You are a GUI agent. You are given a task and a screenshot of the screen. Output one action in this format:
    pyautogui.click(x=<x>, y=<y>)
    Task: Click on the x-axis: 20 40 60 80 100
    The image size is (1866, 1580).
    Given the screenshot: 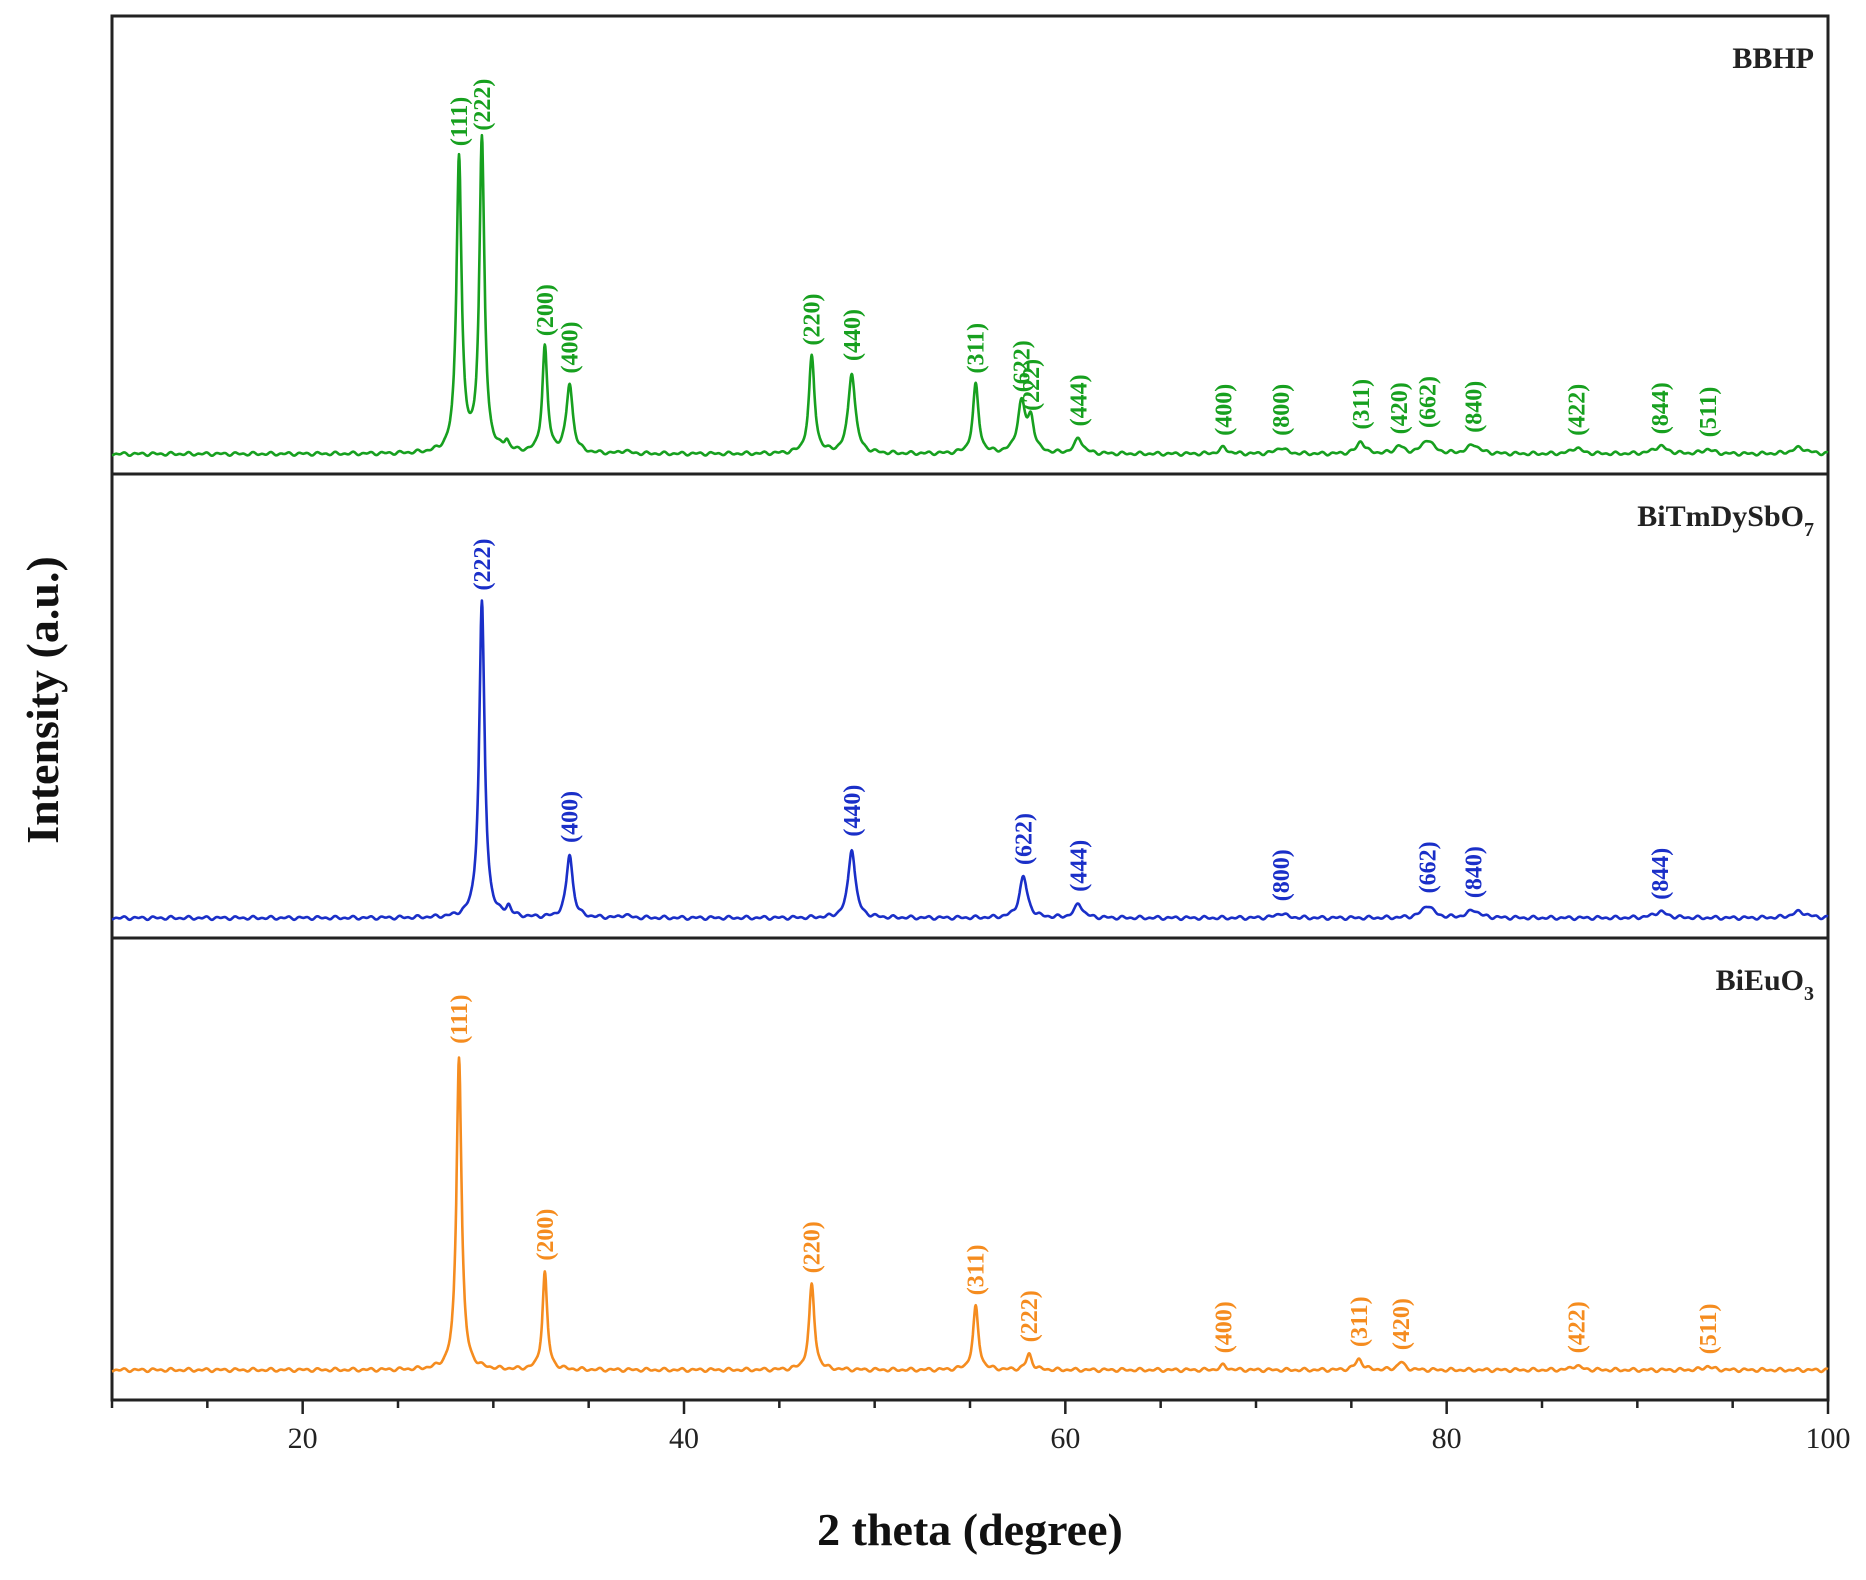 What is the action you would take?
    pyautogui.click(x=980, y=1427)
    